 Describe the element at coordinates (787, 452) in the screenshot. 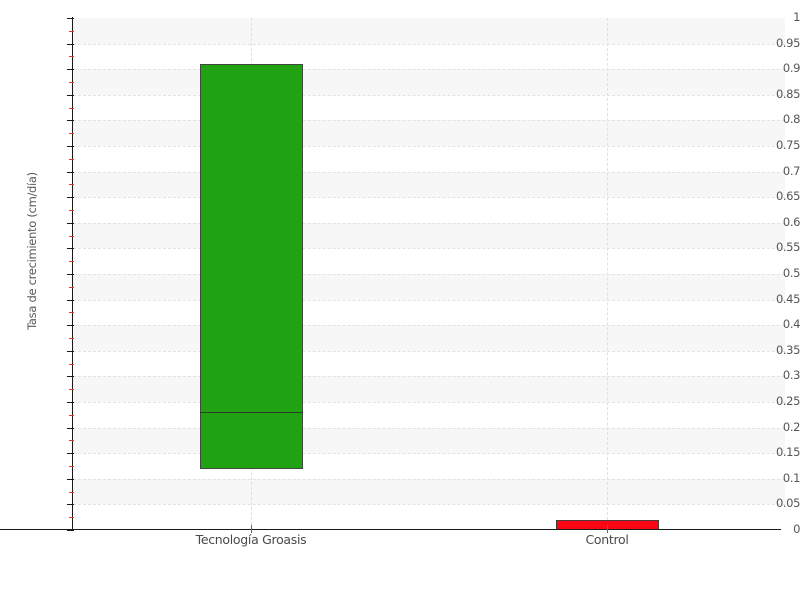

I see `y-tick-label: 0.15` at that location.